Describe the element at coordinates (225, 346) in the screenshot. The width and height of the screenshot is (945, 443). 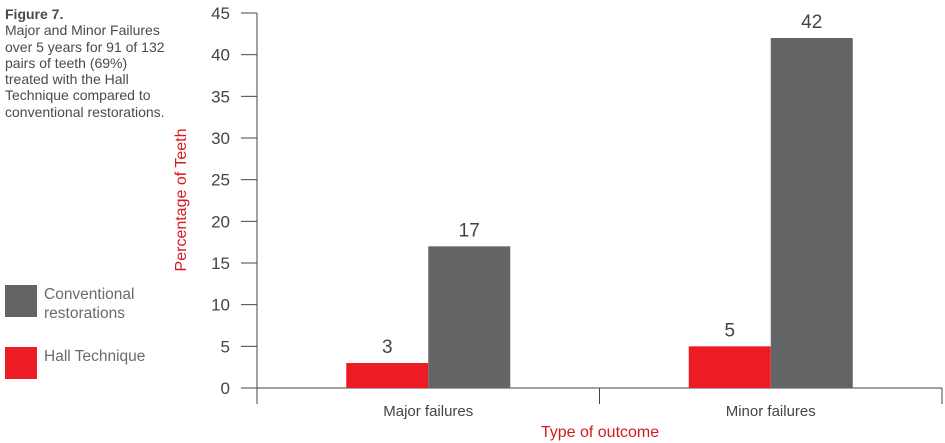
I see `y-tick-label: 5` at that location.